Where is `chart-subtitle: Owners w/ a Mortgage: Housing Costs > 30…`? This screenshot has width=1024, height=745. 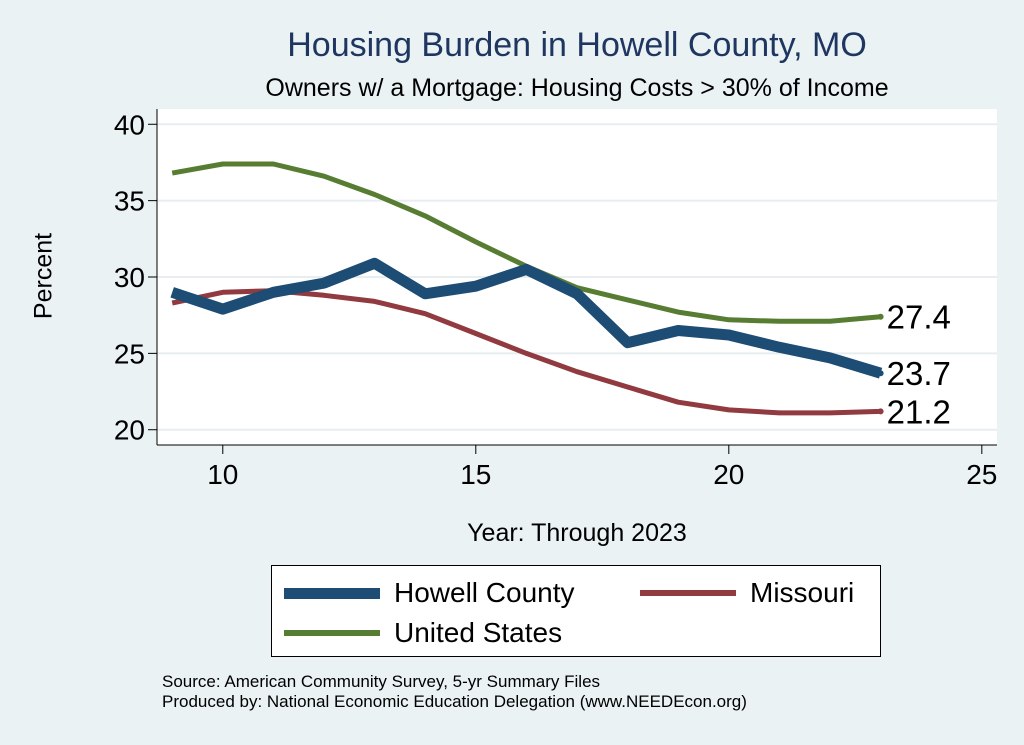
chart-subtitle: Owners w/ a Mortgage: Housing Costs > 30… is located at coordinates (577, 88).